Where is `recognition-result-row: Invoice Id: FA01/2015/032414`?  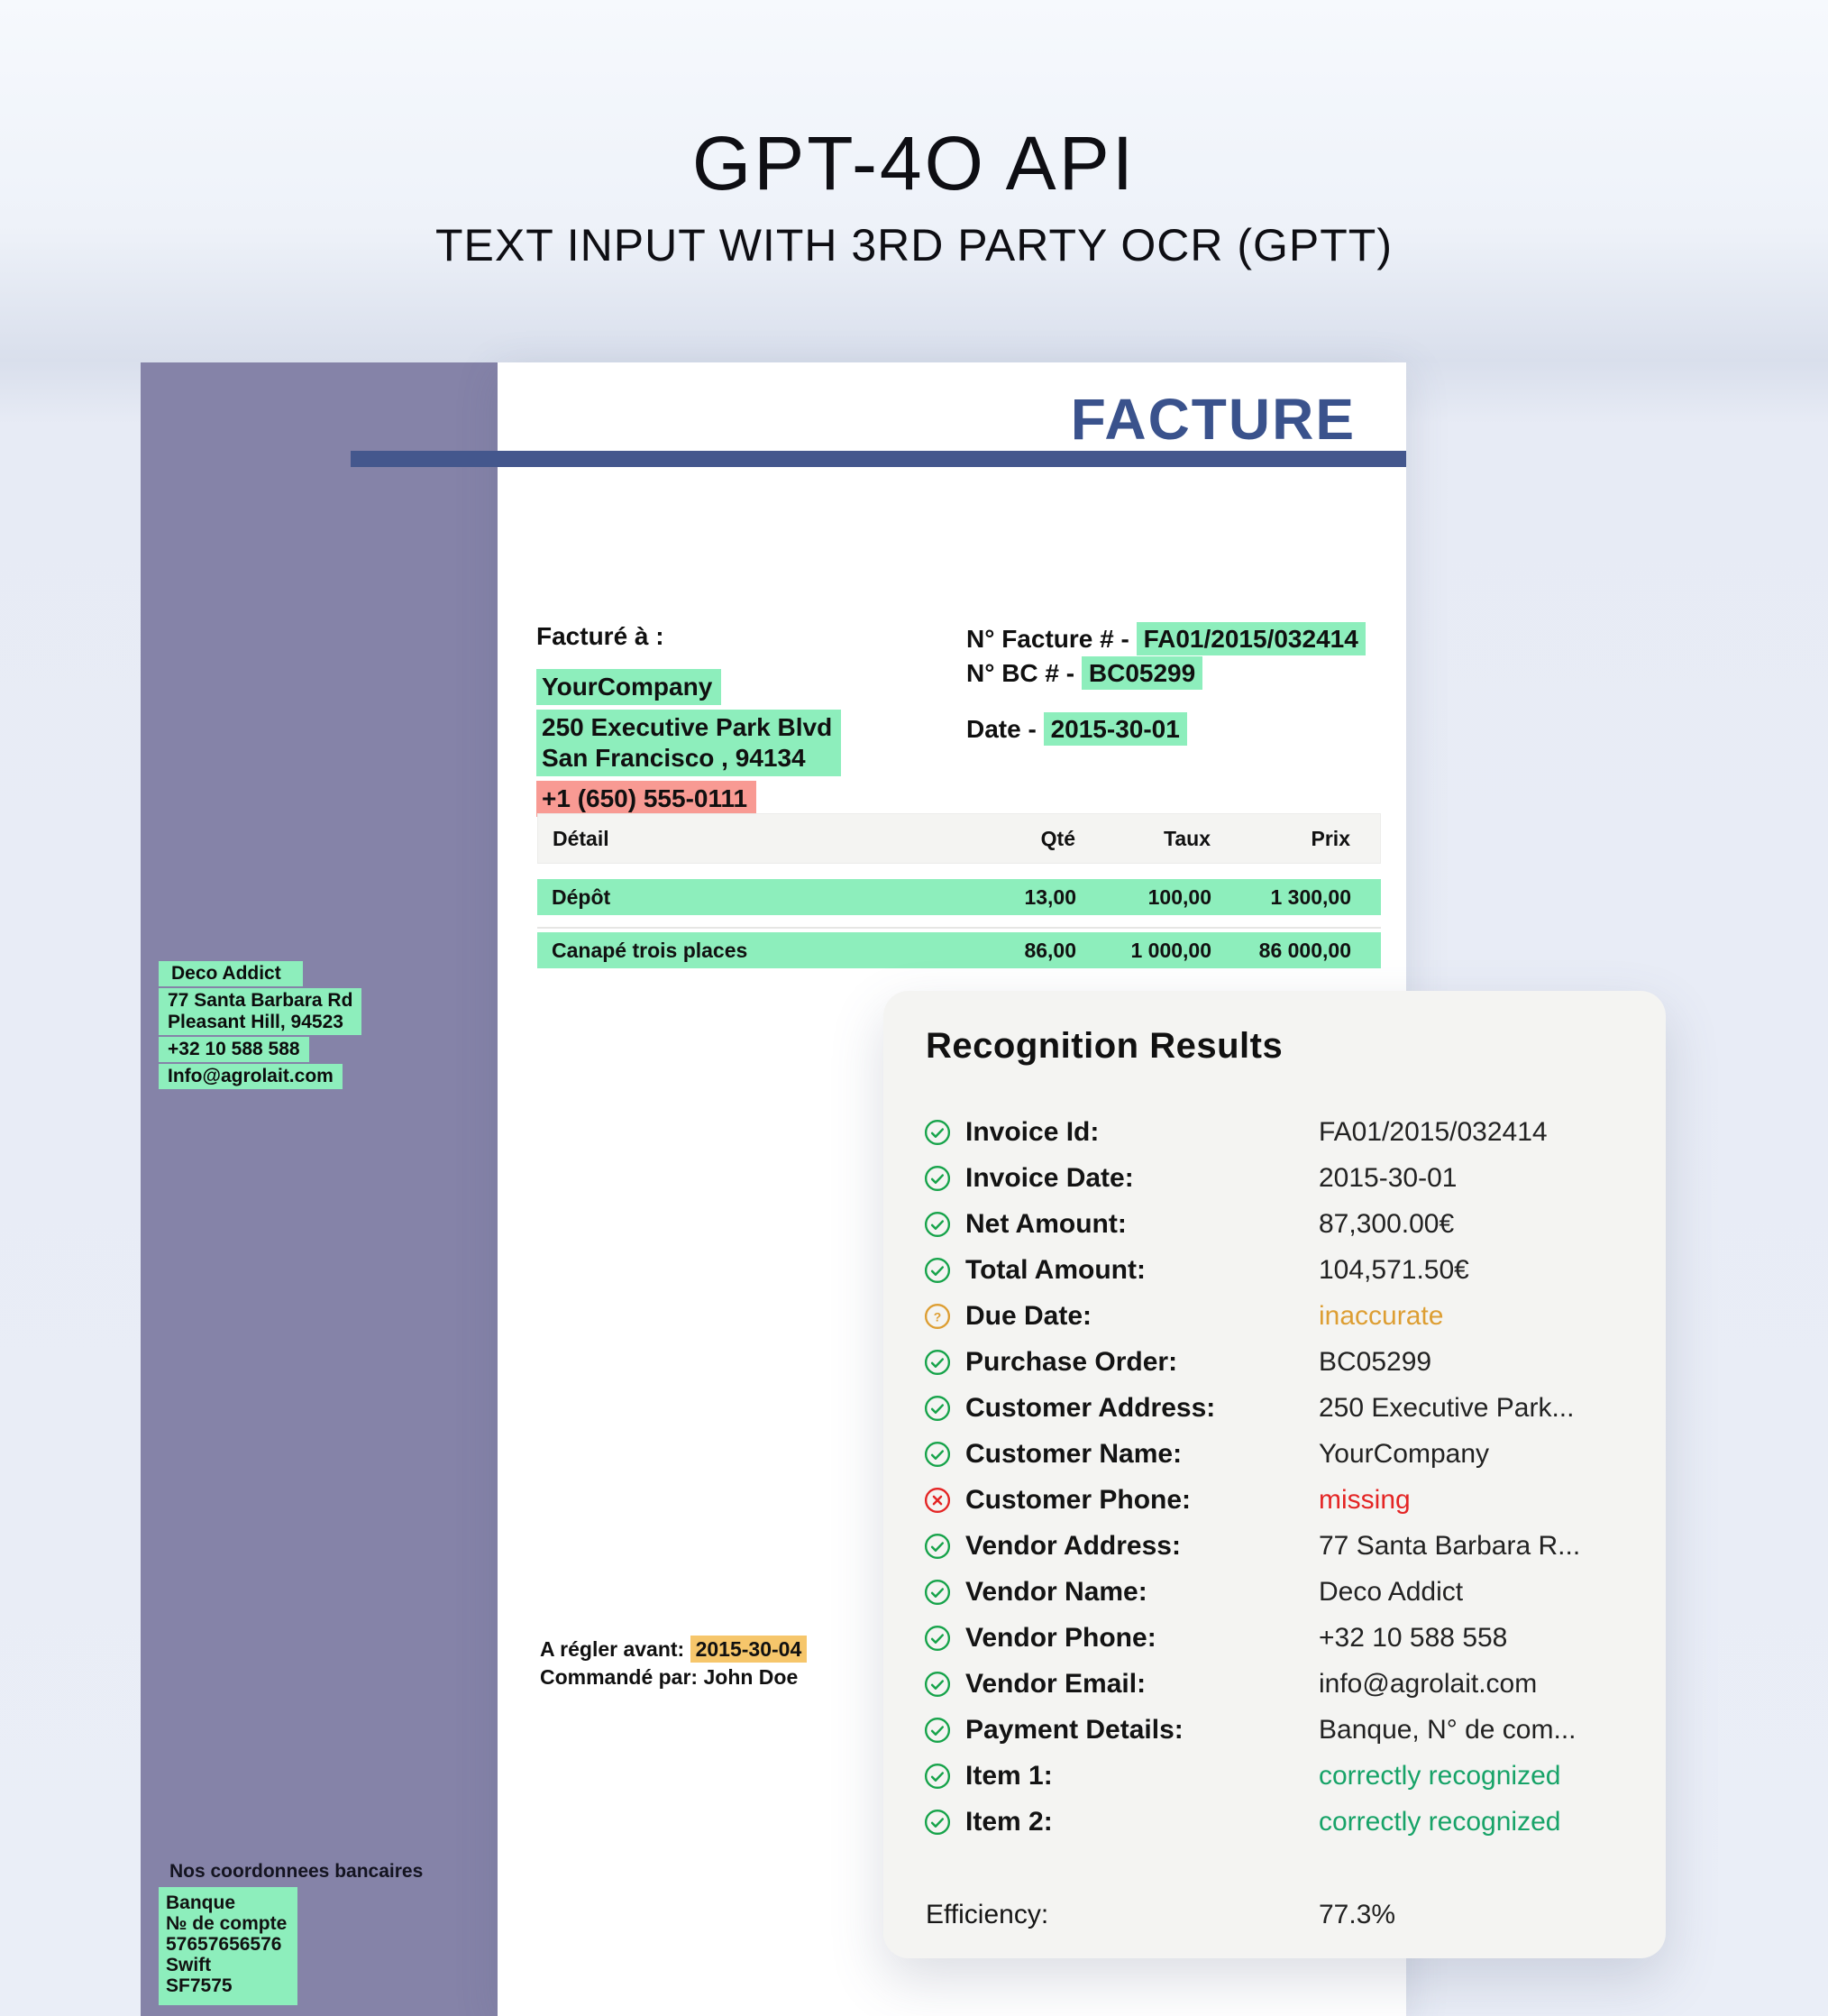
recognition-result-row: Invoice Id: FA01/2015/032414 is located at coordinates (1274, 1132).